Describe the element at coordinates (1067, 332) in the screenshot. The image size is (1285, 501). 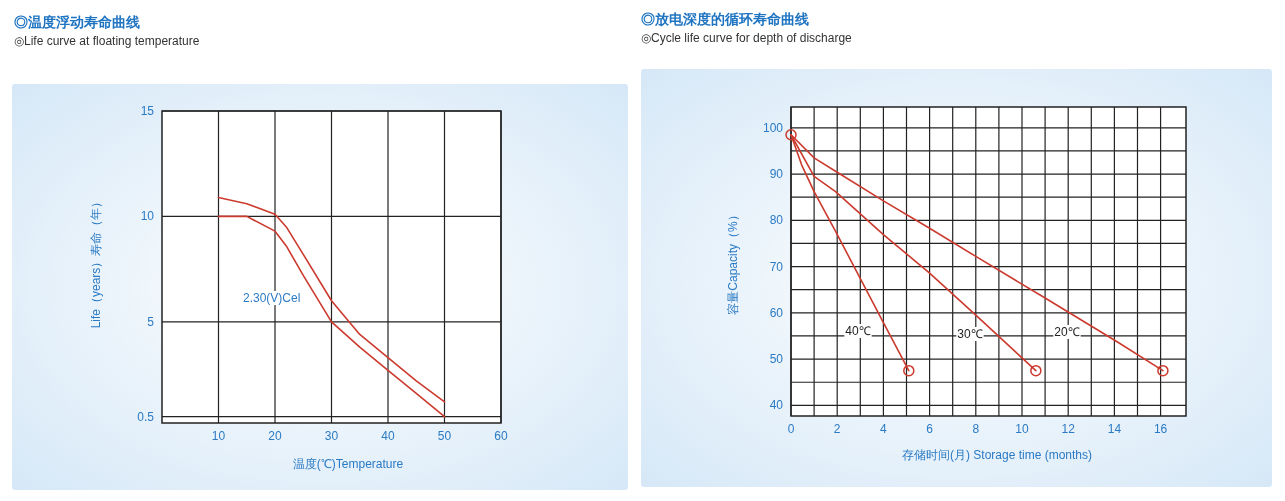
I see `annotation: 20℃` at that location.